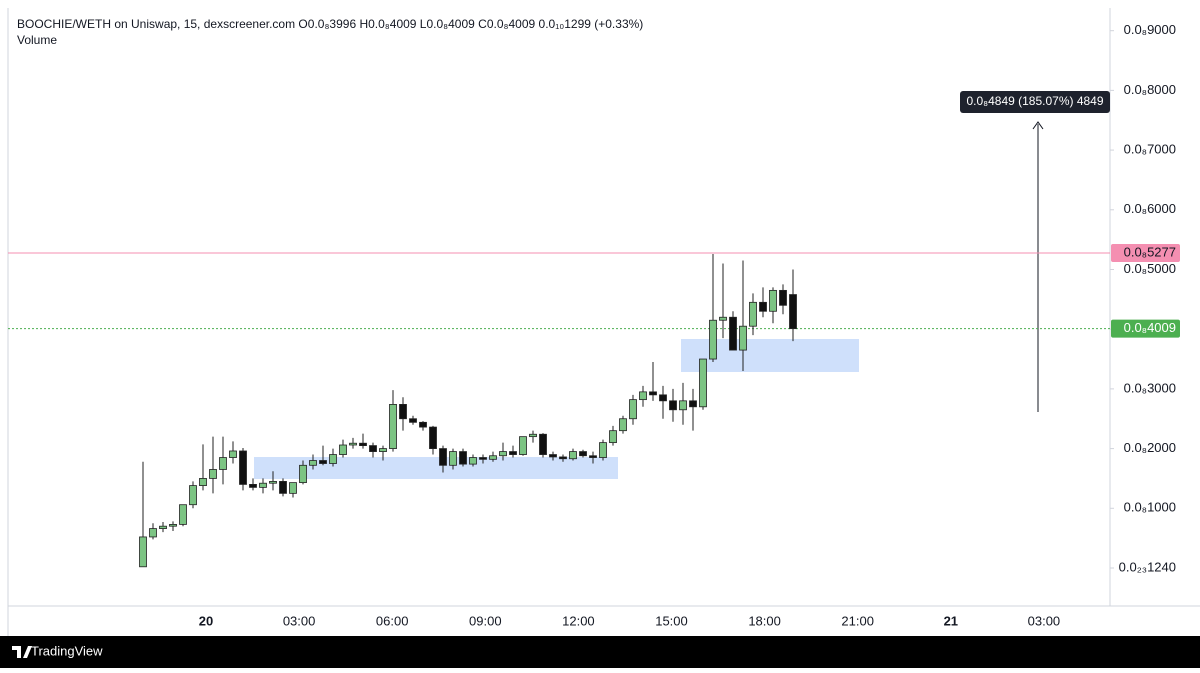  What do you see at coordinates (1150, 447) in the screenshot?
I see `y-tick-label: 0.0₈2000` at bounding box center [1150, 447].